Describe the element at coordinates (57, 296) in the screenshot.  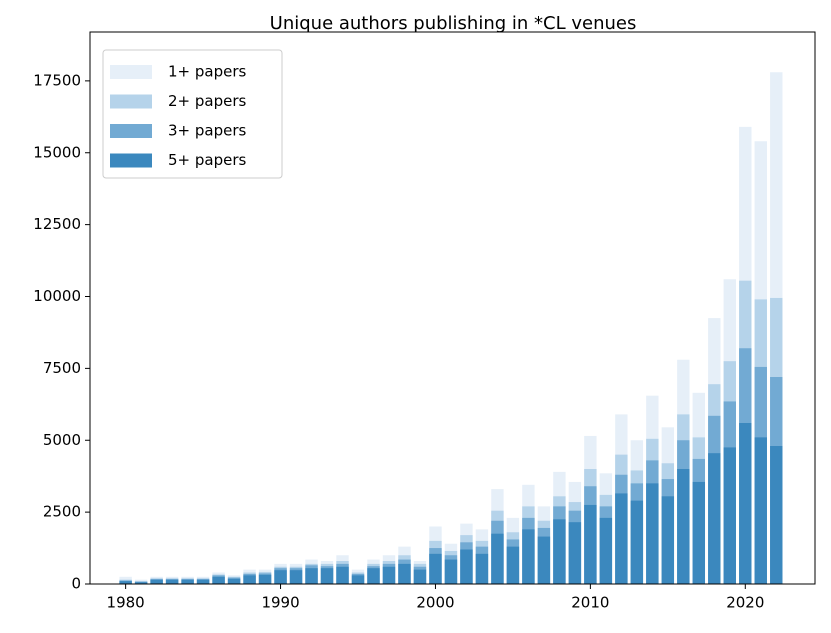
I see `y-tick-label: 10000` at that location.